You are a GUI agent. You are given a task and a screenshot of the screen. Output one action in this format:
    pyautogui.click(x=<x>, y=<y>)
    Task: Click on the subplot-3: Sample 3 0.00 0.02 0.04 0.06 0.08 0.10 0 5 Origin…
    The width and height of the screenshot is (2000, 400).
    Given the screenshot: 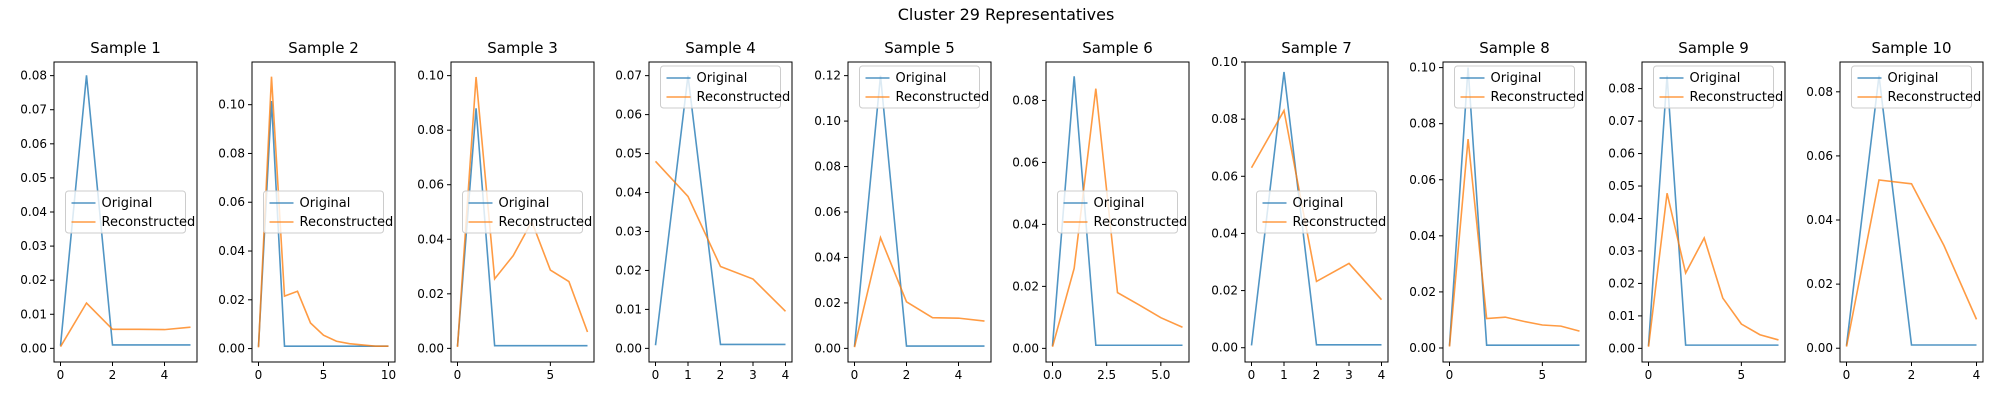 What is the action you would take?
    pyautogui.click(x=506, y=210)
    